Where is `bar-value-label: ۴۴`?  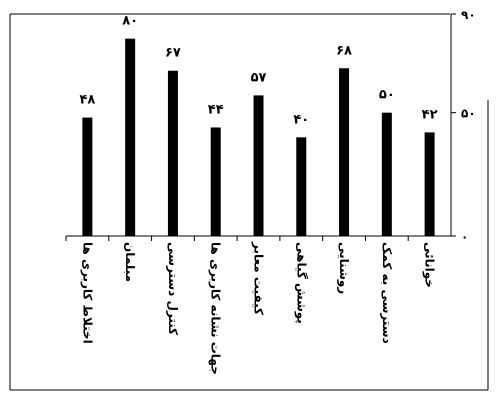
bar-value-label: ۴۴ is located at coordinates (216, 109).